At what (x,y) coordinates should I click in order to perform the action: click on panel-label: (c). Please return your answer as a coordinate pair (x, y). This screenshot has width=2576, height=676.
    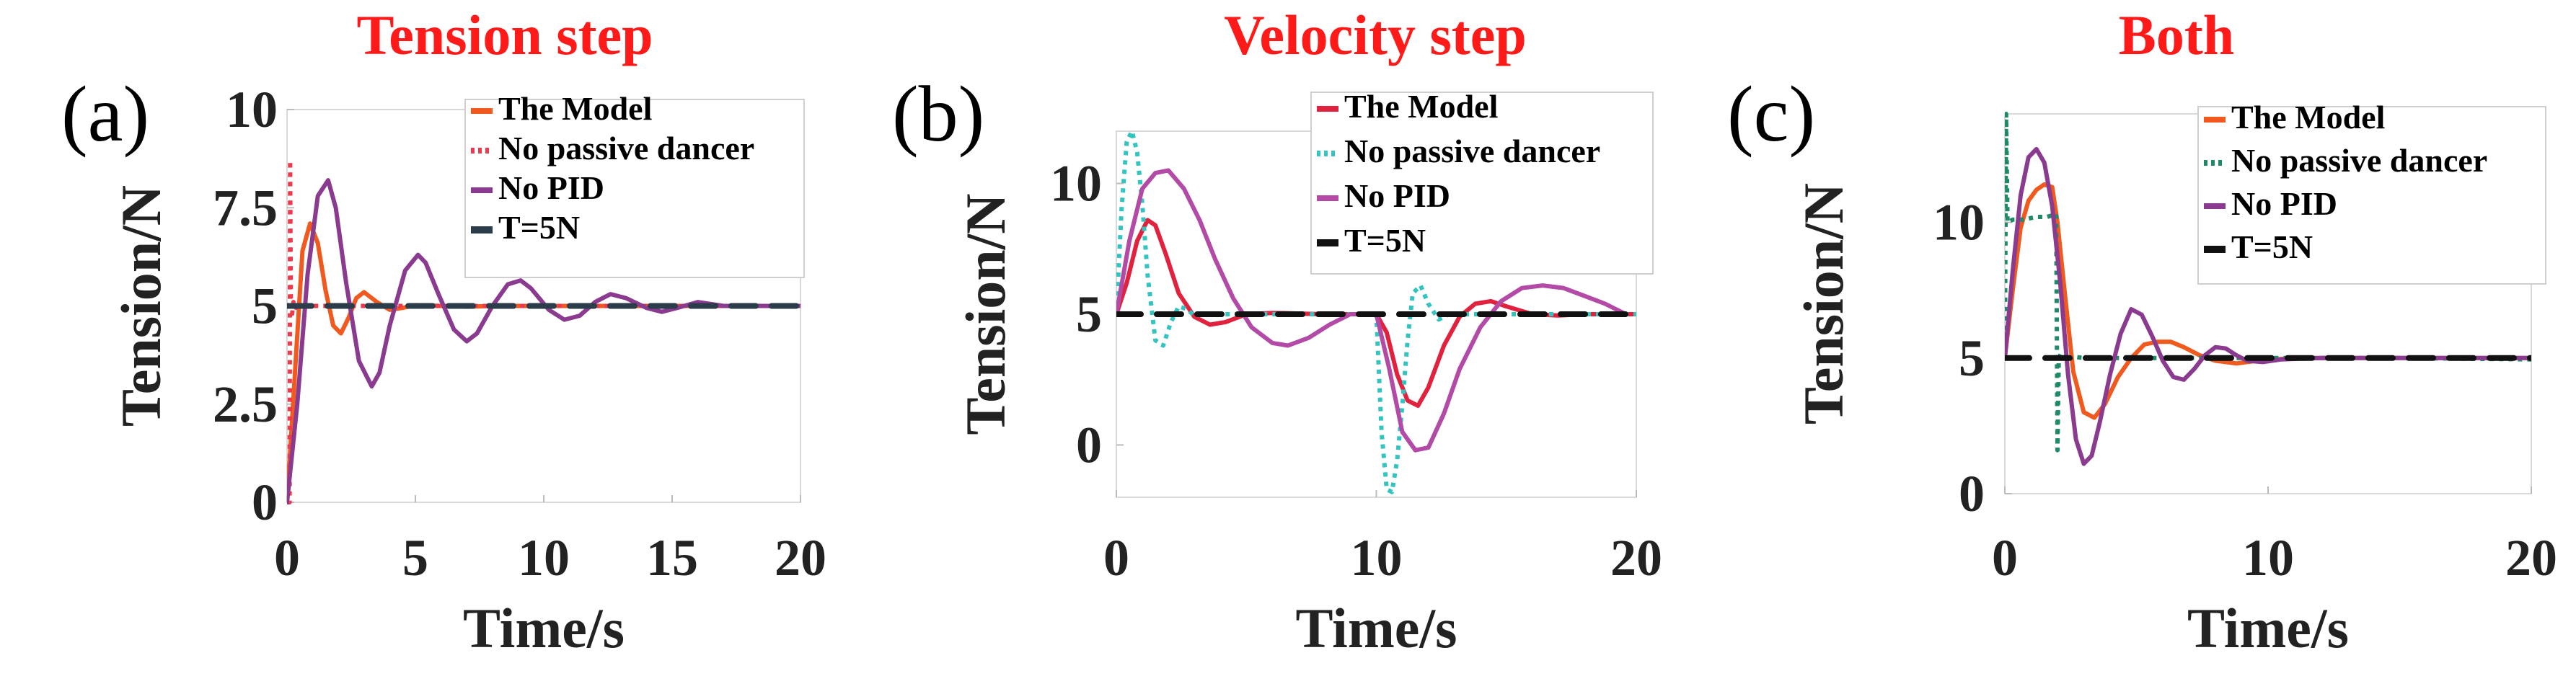
    Looking at the image, I should click on (1771, 114).